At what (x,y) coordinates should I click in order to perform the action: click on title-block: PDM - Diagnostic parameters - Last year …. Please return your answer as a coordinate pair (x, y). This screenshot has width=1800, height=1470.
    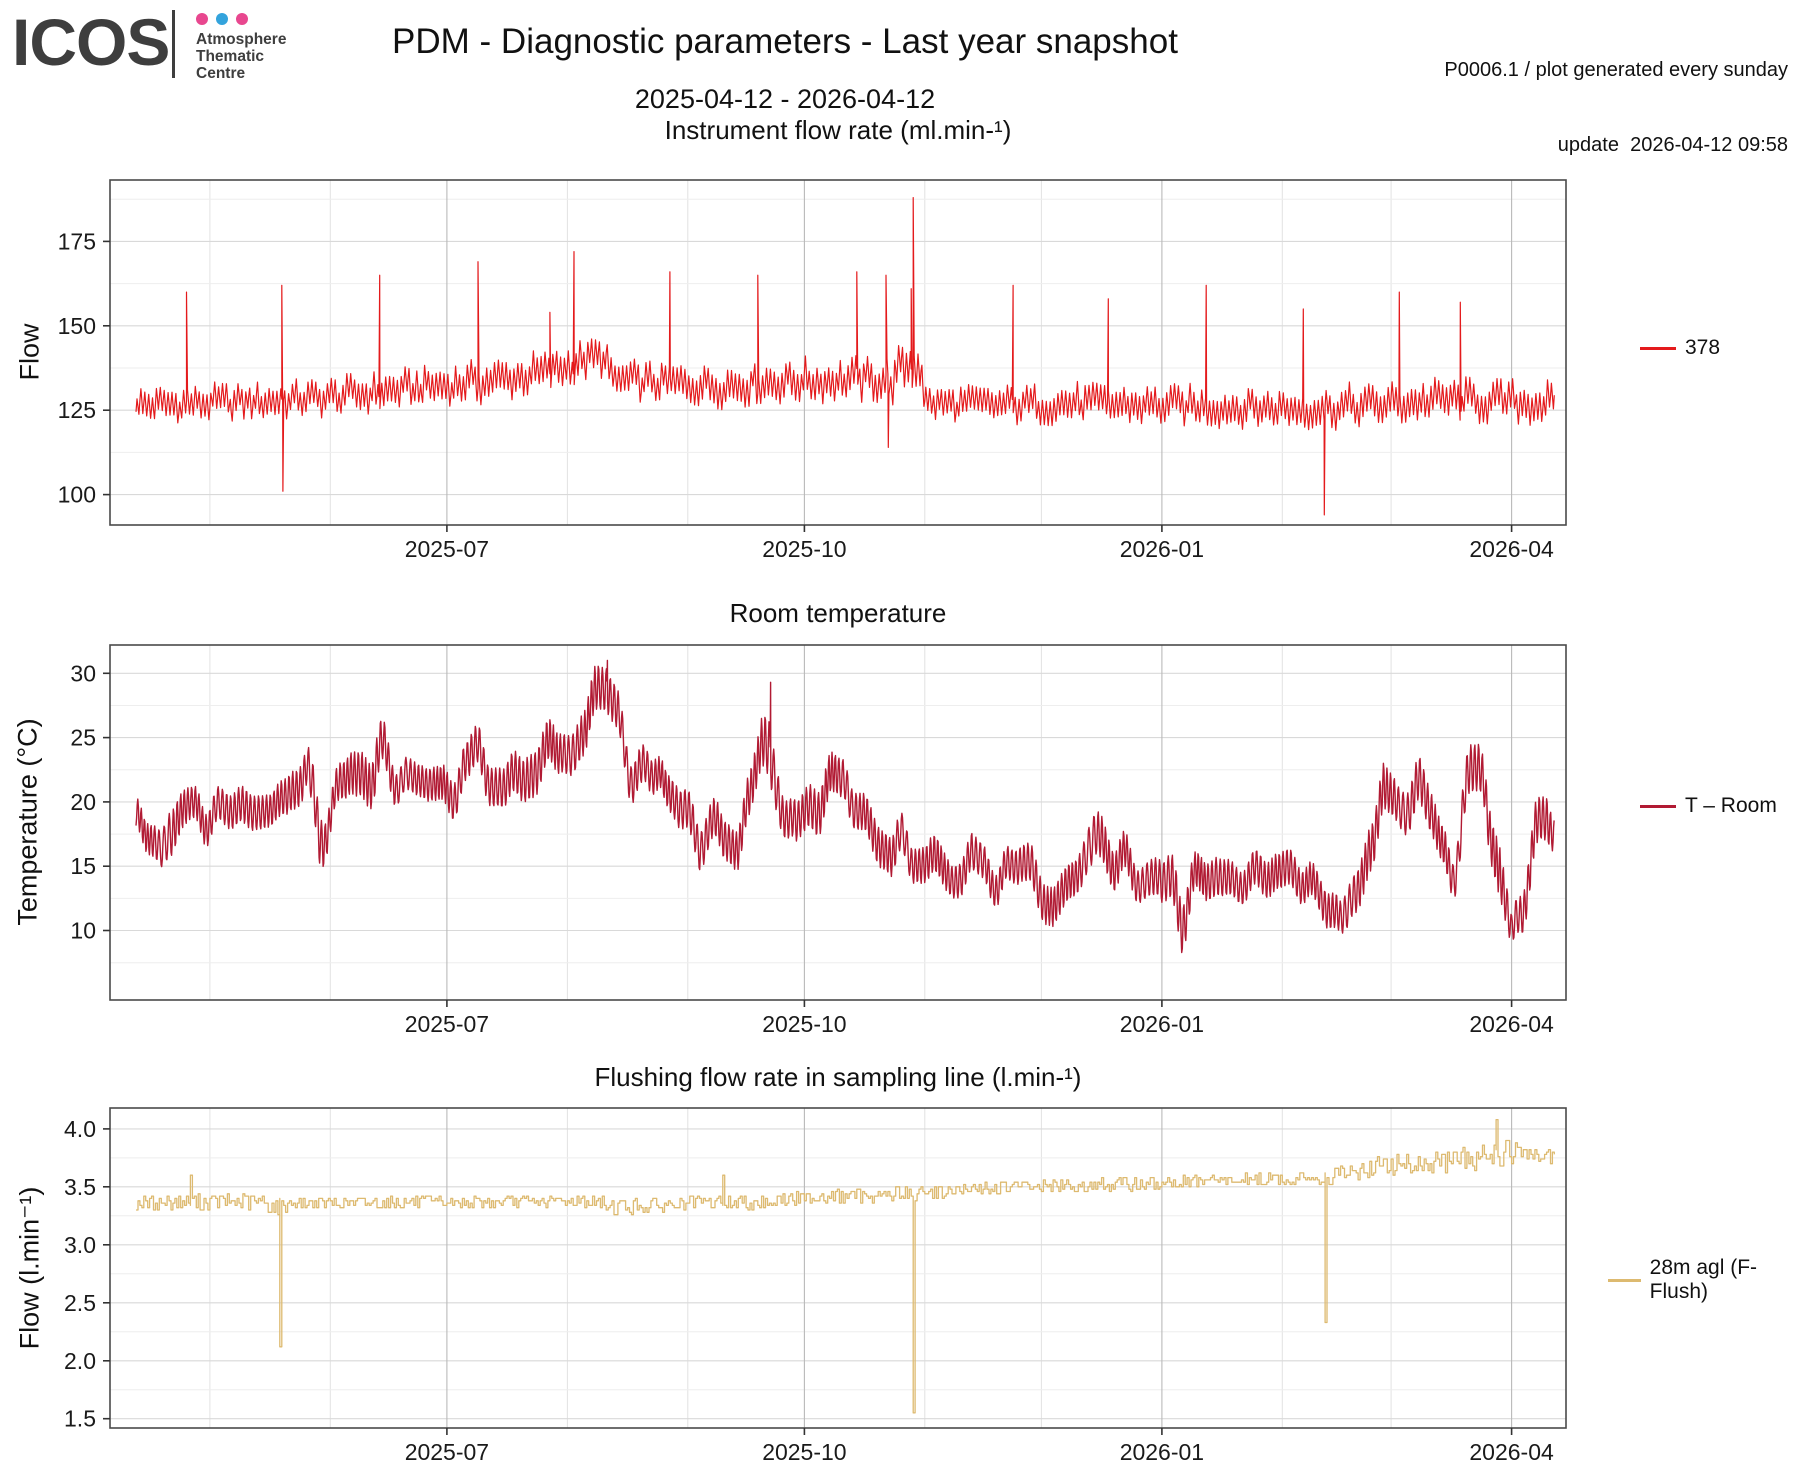
    Looking at the image, I should click on (785, 68).